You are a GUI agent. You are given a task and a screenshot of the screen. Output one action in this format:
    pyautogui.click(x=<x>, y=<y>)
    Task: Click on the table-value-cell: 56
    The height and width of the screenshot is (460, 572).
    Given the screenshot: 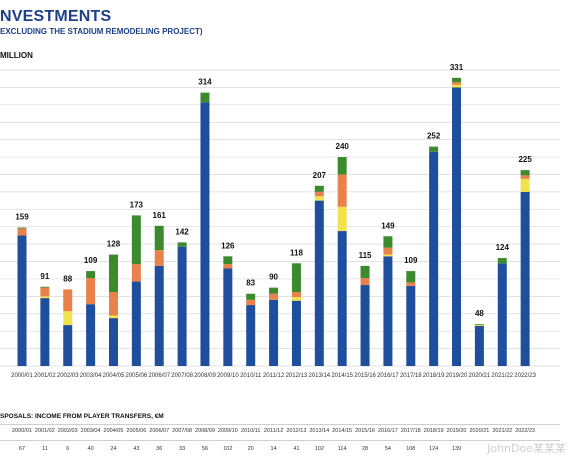 What is the action you would take?
    pyautogui.click(x=205, y=449)
    